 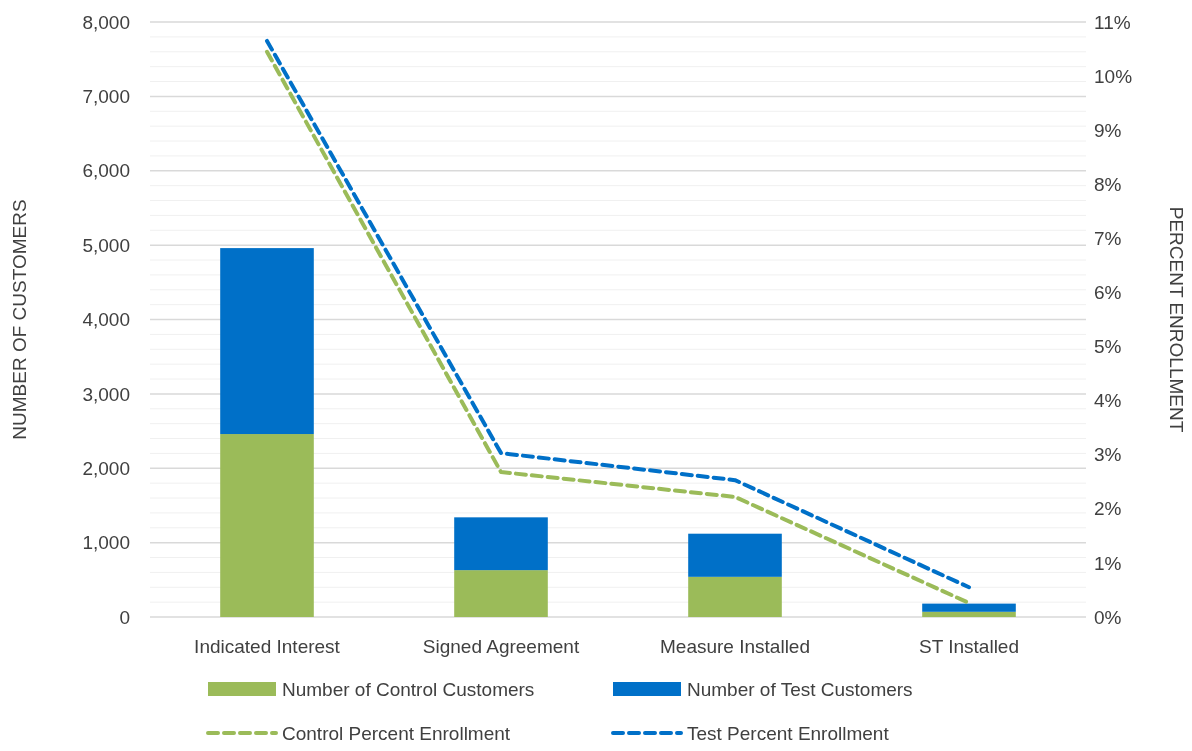 I want to click on legend-label: Control Percent Enrollment, so click(x=396, y=733).